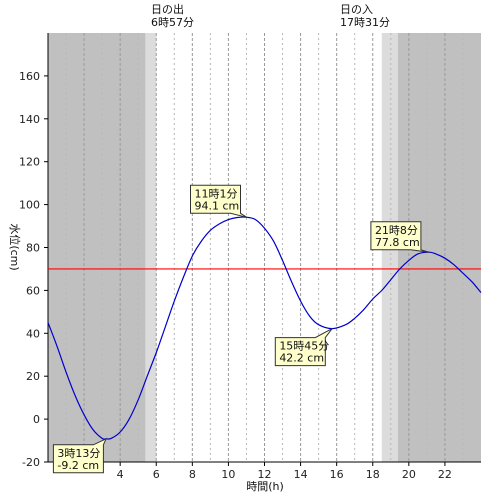 Image resolution: width=496 pixels, height=496 pixels. Describe the element at coordinates (29, 162) in the screenshot. I see `y-tick-label: 120` at that location.